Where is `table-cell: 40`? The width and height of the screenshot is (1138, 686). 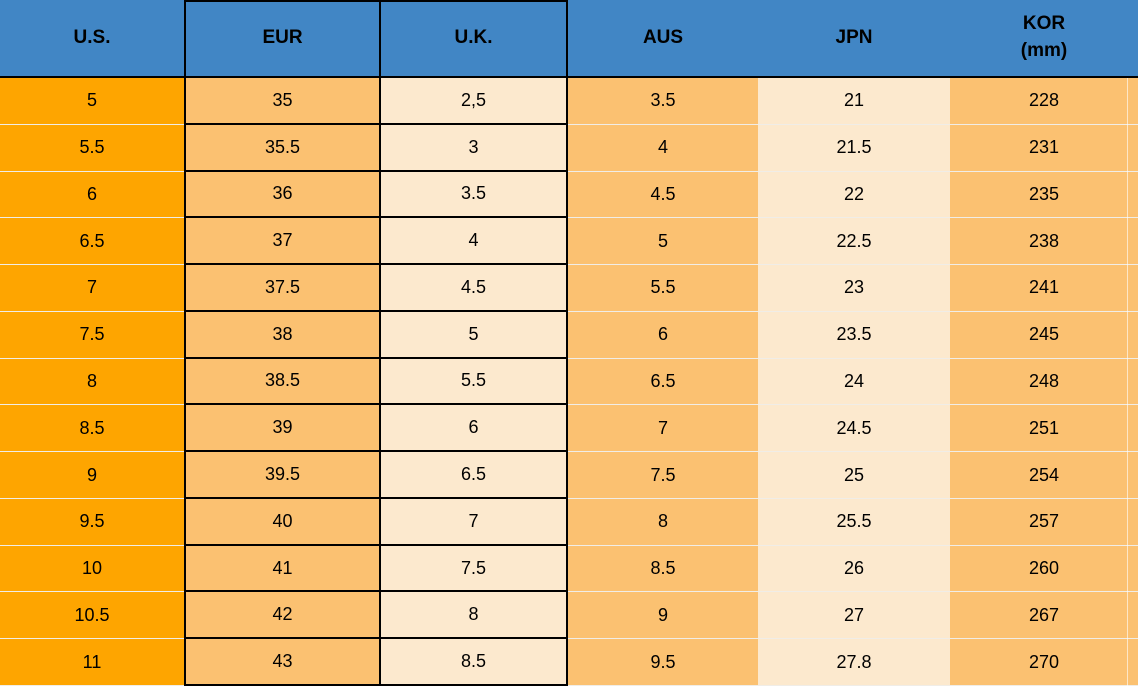 table-cell: 40 is located at coordinates (281, 522).